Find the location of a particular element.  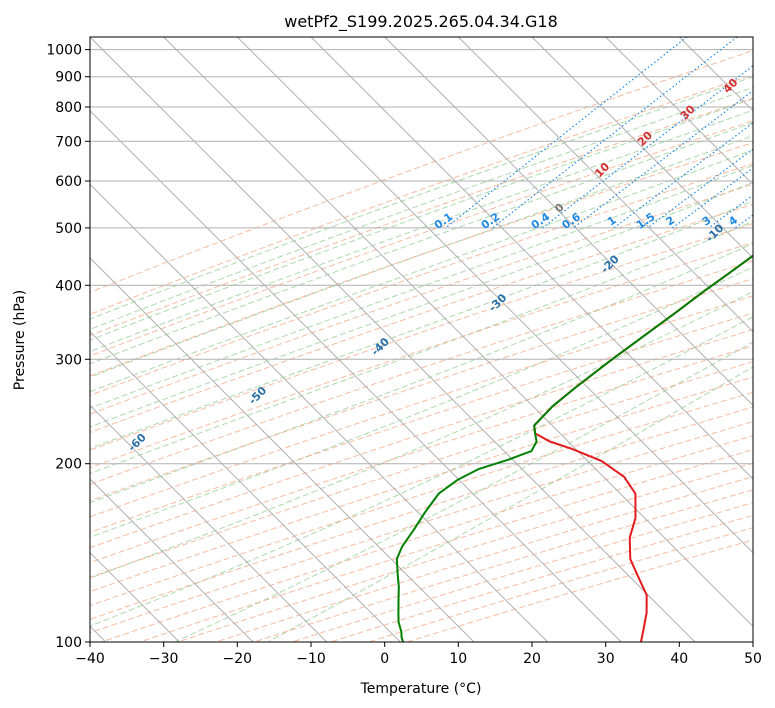

y-axis-label: Pressure (hPa) is located at coordinates (20, 340).